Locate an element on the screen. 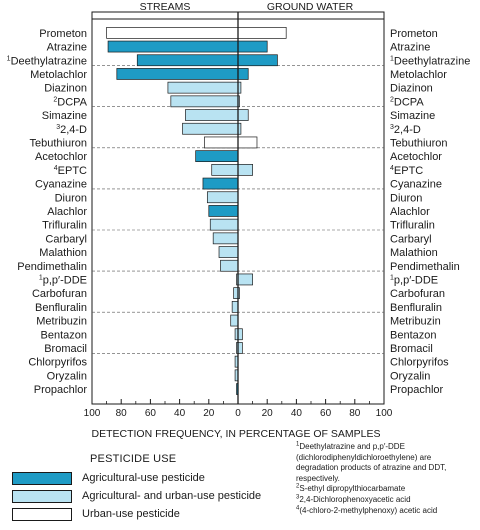 The image size is (480, 530). category-label-left: Simazine is located at coordinates (64, 116).